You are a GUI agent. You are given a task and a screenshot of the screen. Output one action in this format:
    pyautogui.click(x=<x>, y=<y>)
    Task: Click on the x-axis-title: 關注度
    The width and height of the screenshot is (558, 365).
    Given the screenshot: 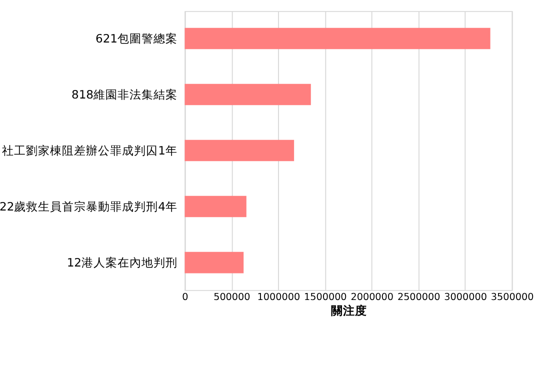 What is the action you would take?
    pyautogui.click(x=348, y=311)
    